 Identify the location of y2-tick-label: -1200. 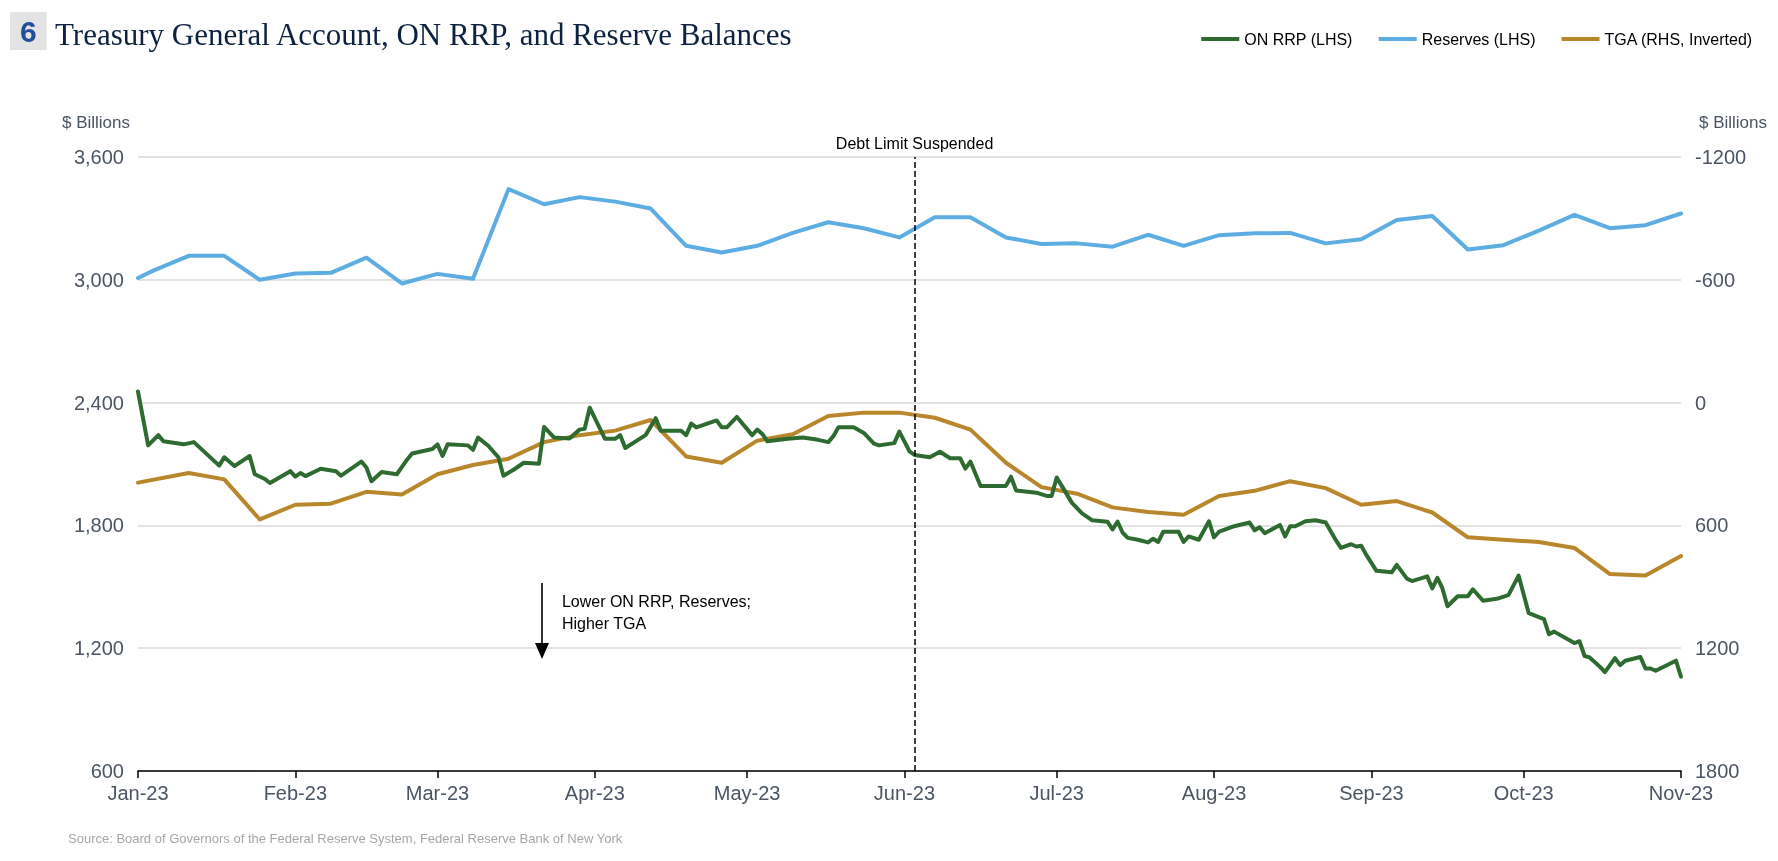
(1721, 157).